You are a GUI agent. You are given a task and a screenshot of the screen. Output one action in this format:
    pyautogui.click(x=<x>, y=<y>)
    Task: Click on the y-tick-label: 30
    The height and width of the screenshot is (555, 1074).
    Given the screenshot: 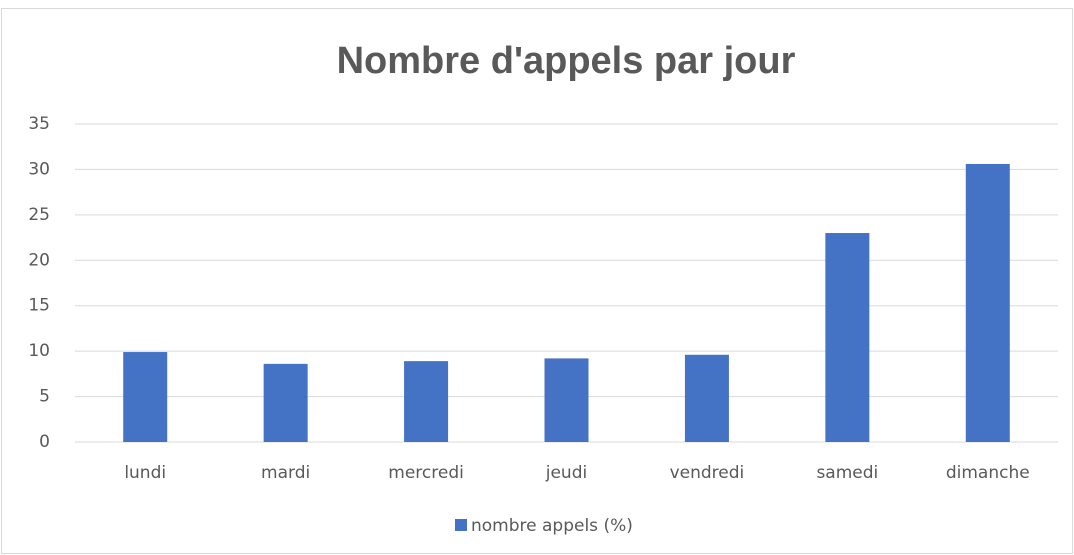 What is the action you would take?
    pyautogui.click(x=39, y=169)
    